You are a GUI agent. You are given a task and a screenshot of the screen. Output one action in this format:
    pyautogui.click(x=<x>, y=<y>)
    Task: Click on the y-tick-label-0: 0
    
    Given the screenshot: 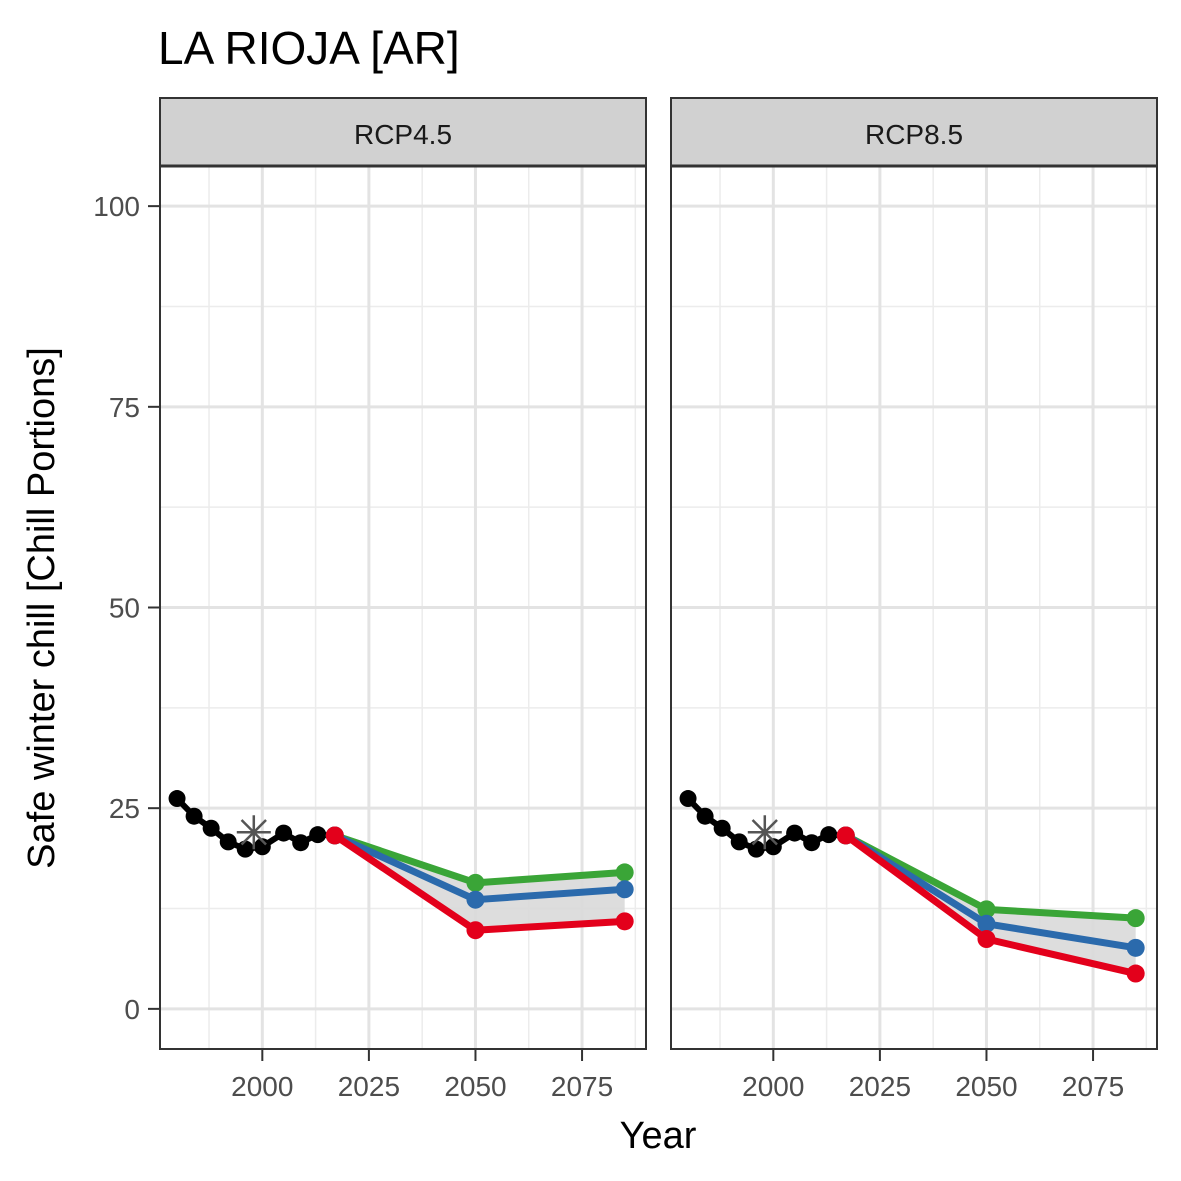 What is the action you would take?
    pyautogui.click(x=132, y=1009)
    